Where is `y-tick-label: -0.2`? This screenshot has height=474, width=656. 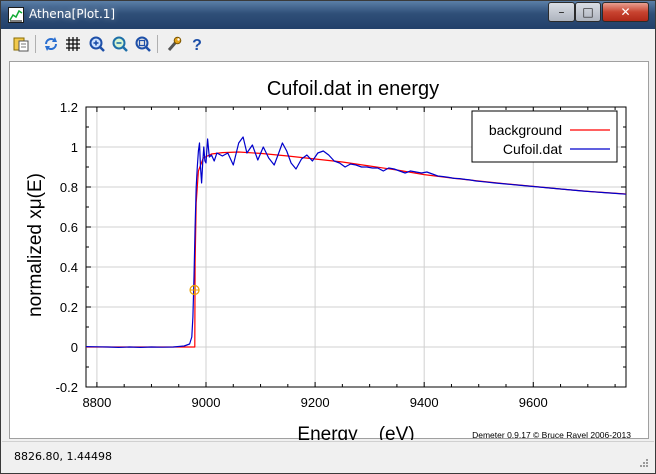 y-tick-label: -0.2 is located at coordinates (67, 387).